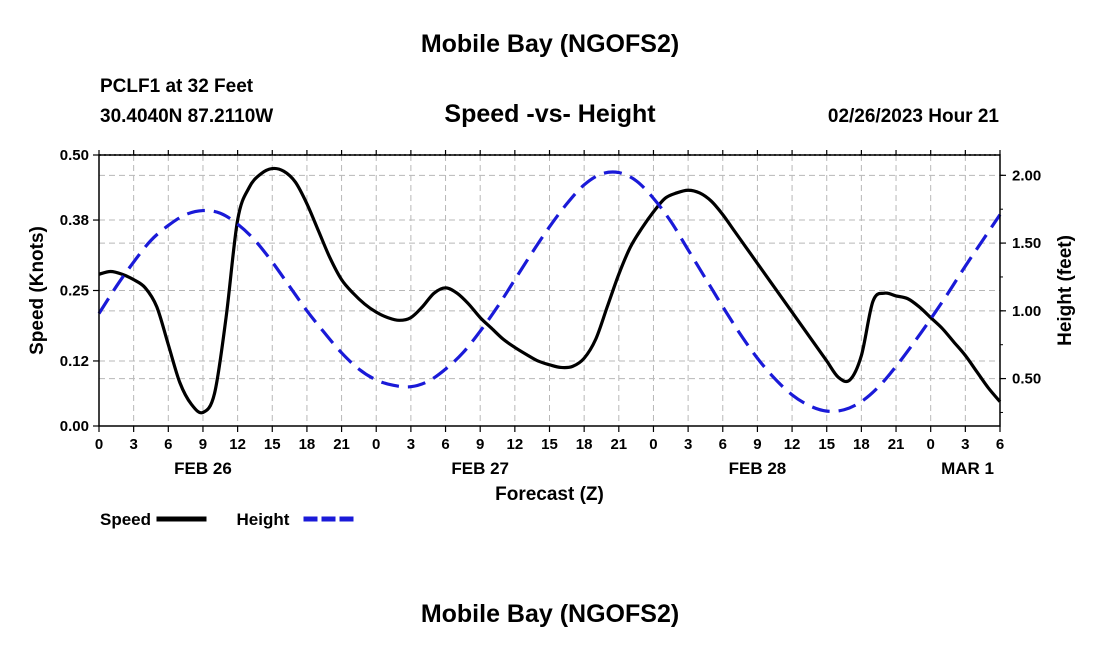  I want to click on legend: Speed Height, so click(227, 519).